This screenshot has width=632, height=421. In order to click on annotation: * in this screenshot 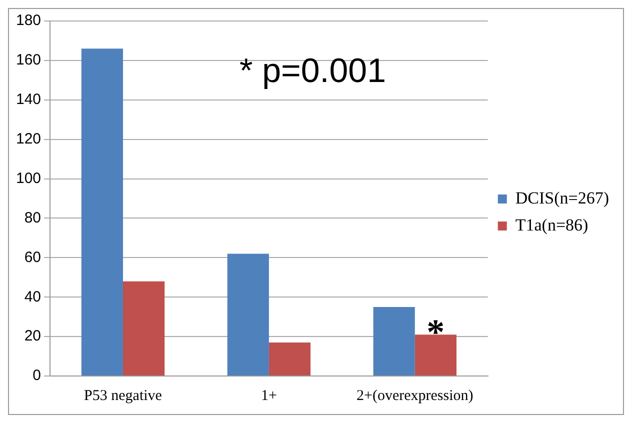, I will do `click(435, 332)`.